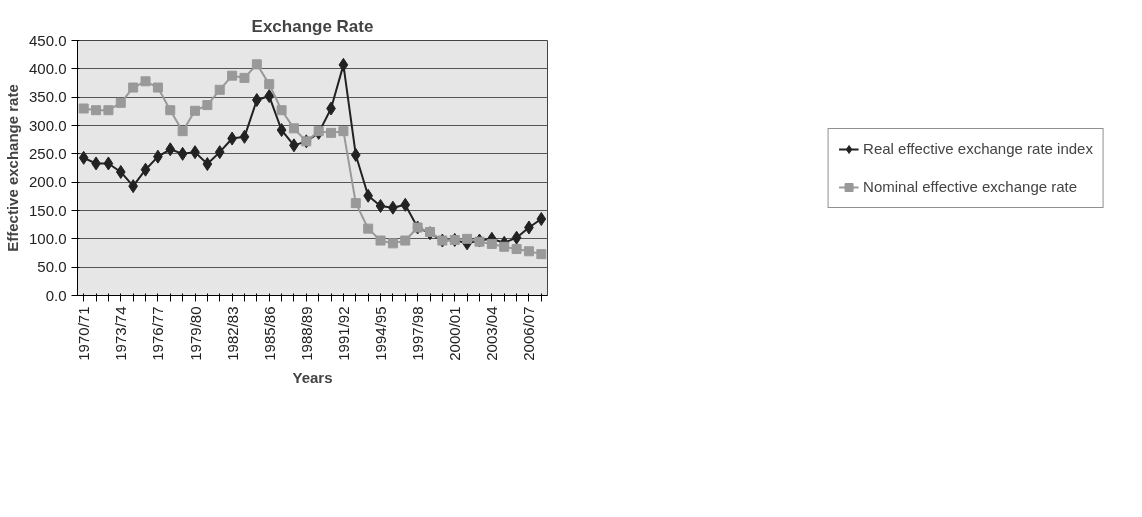  Describe the element at coordinates (312, 26) in the screenshot. I see `chart-title: Exchange Rate` at that location.